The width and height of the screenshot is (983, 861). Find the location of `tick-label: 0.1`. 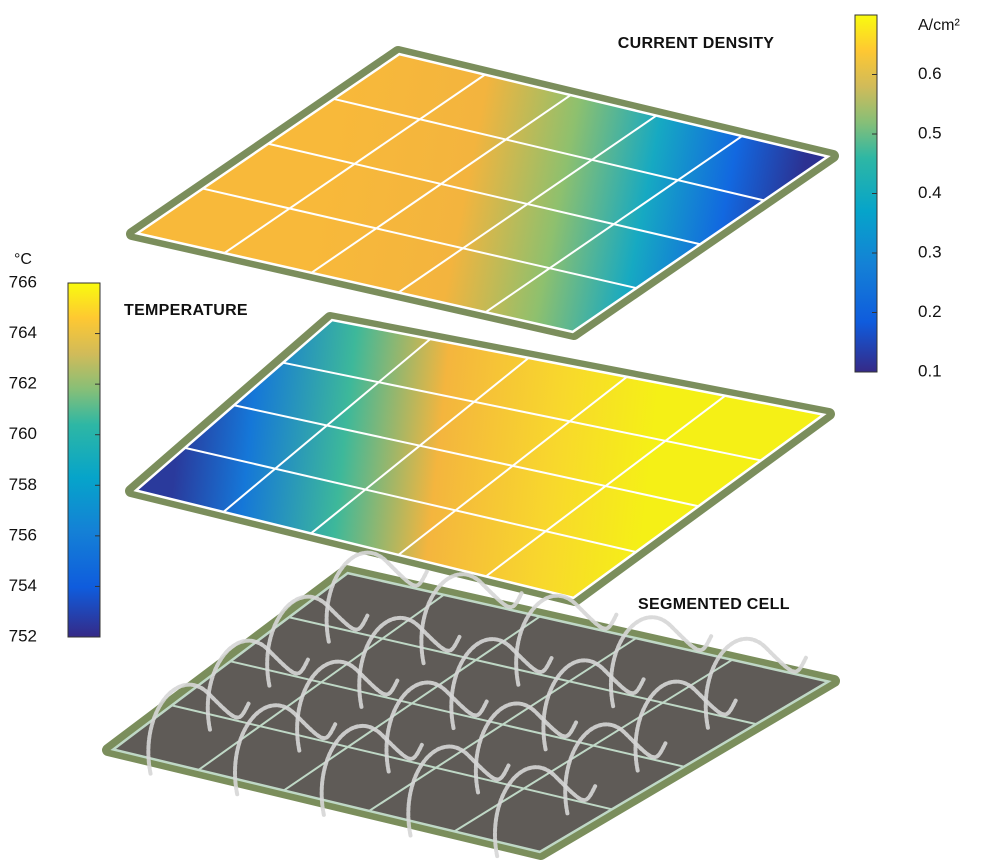

tick-label: 0.1 is located at coordinates (930, 370).